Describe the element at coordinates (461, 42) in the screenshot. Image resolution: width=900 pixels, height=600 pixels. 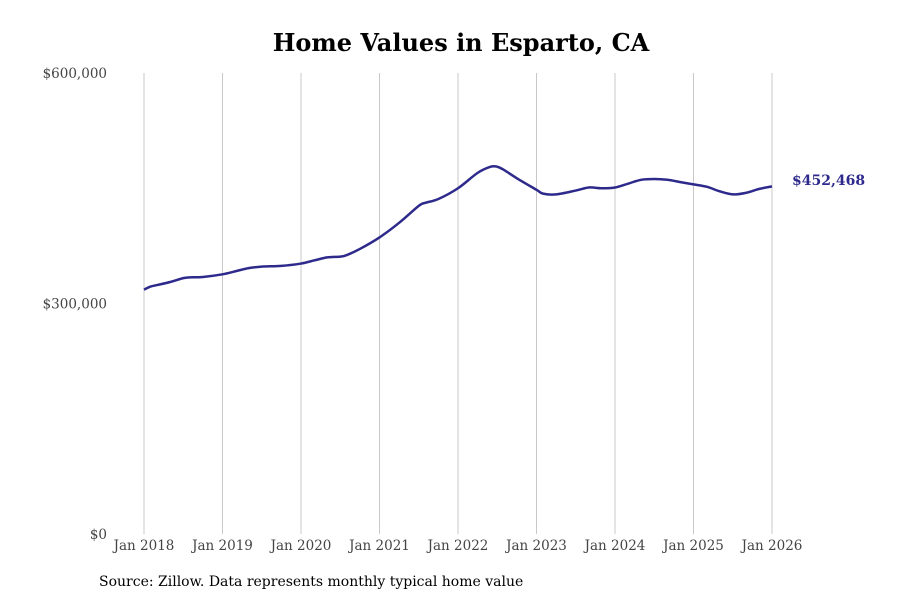
I see `chart-title: Home Values in Esparto, CA` at that location.